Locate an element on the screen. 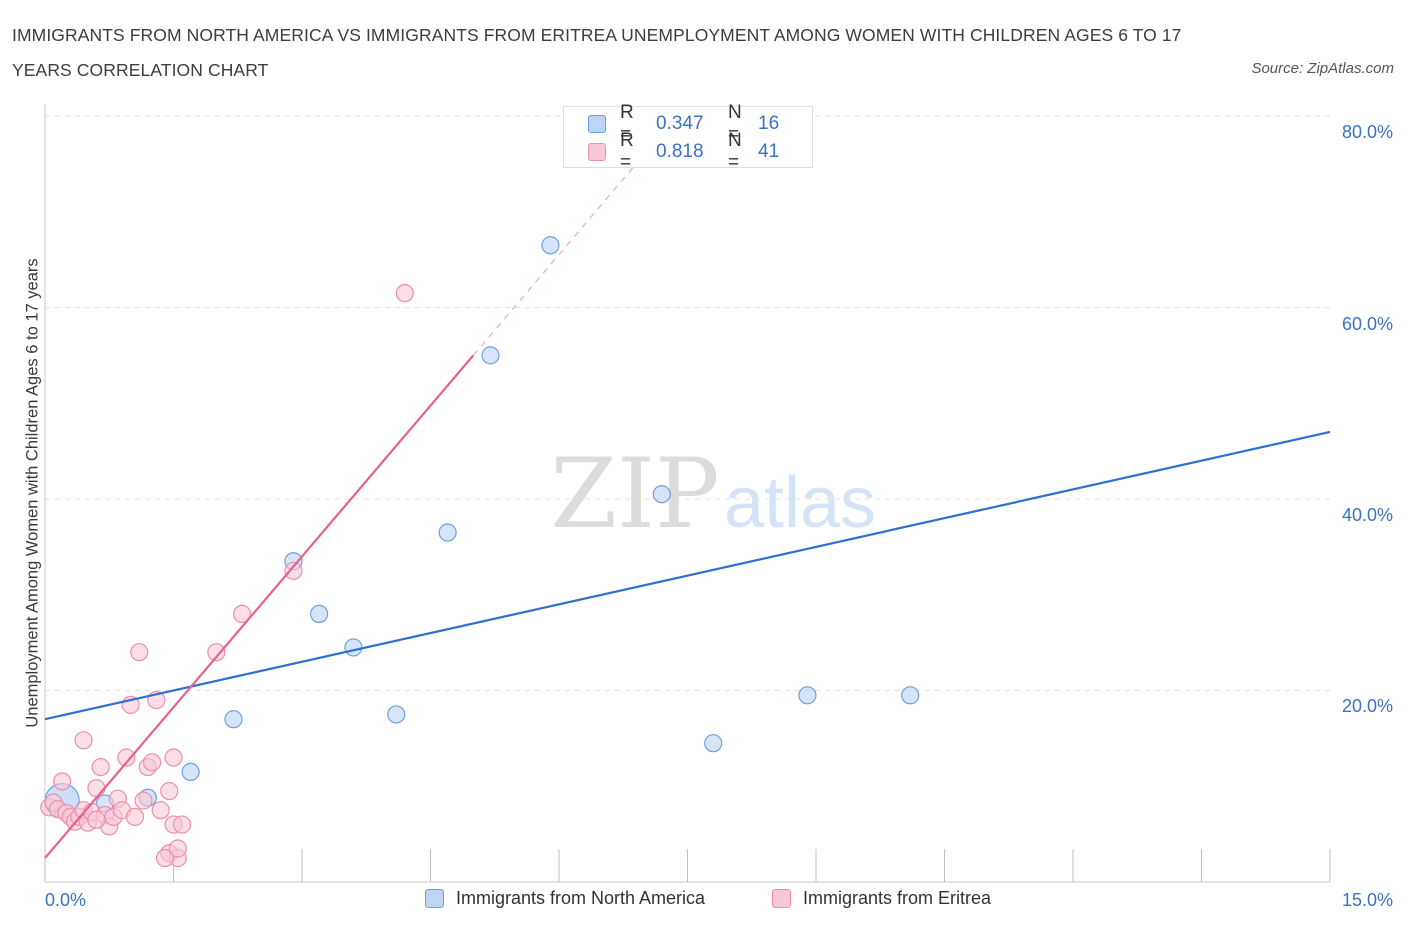 This screenshot has width=1406, height=930. r-value-eritrea: 0.818 is located at coordinates (680, 151).